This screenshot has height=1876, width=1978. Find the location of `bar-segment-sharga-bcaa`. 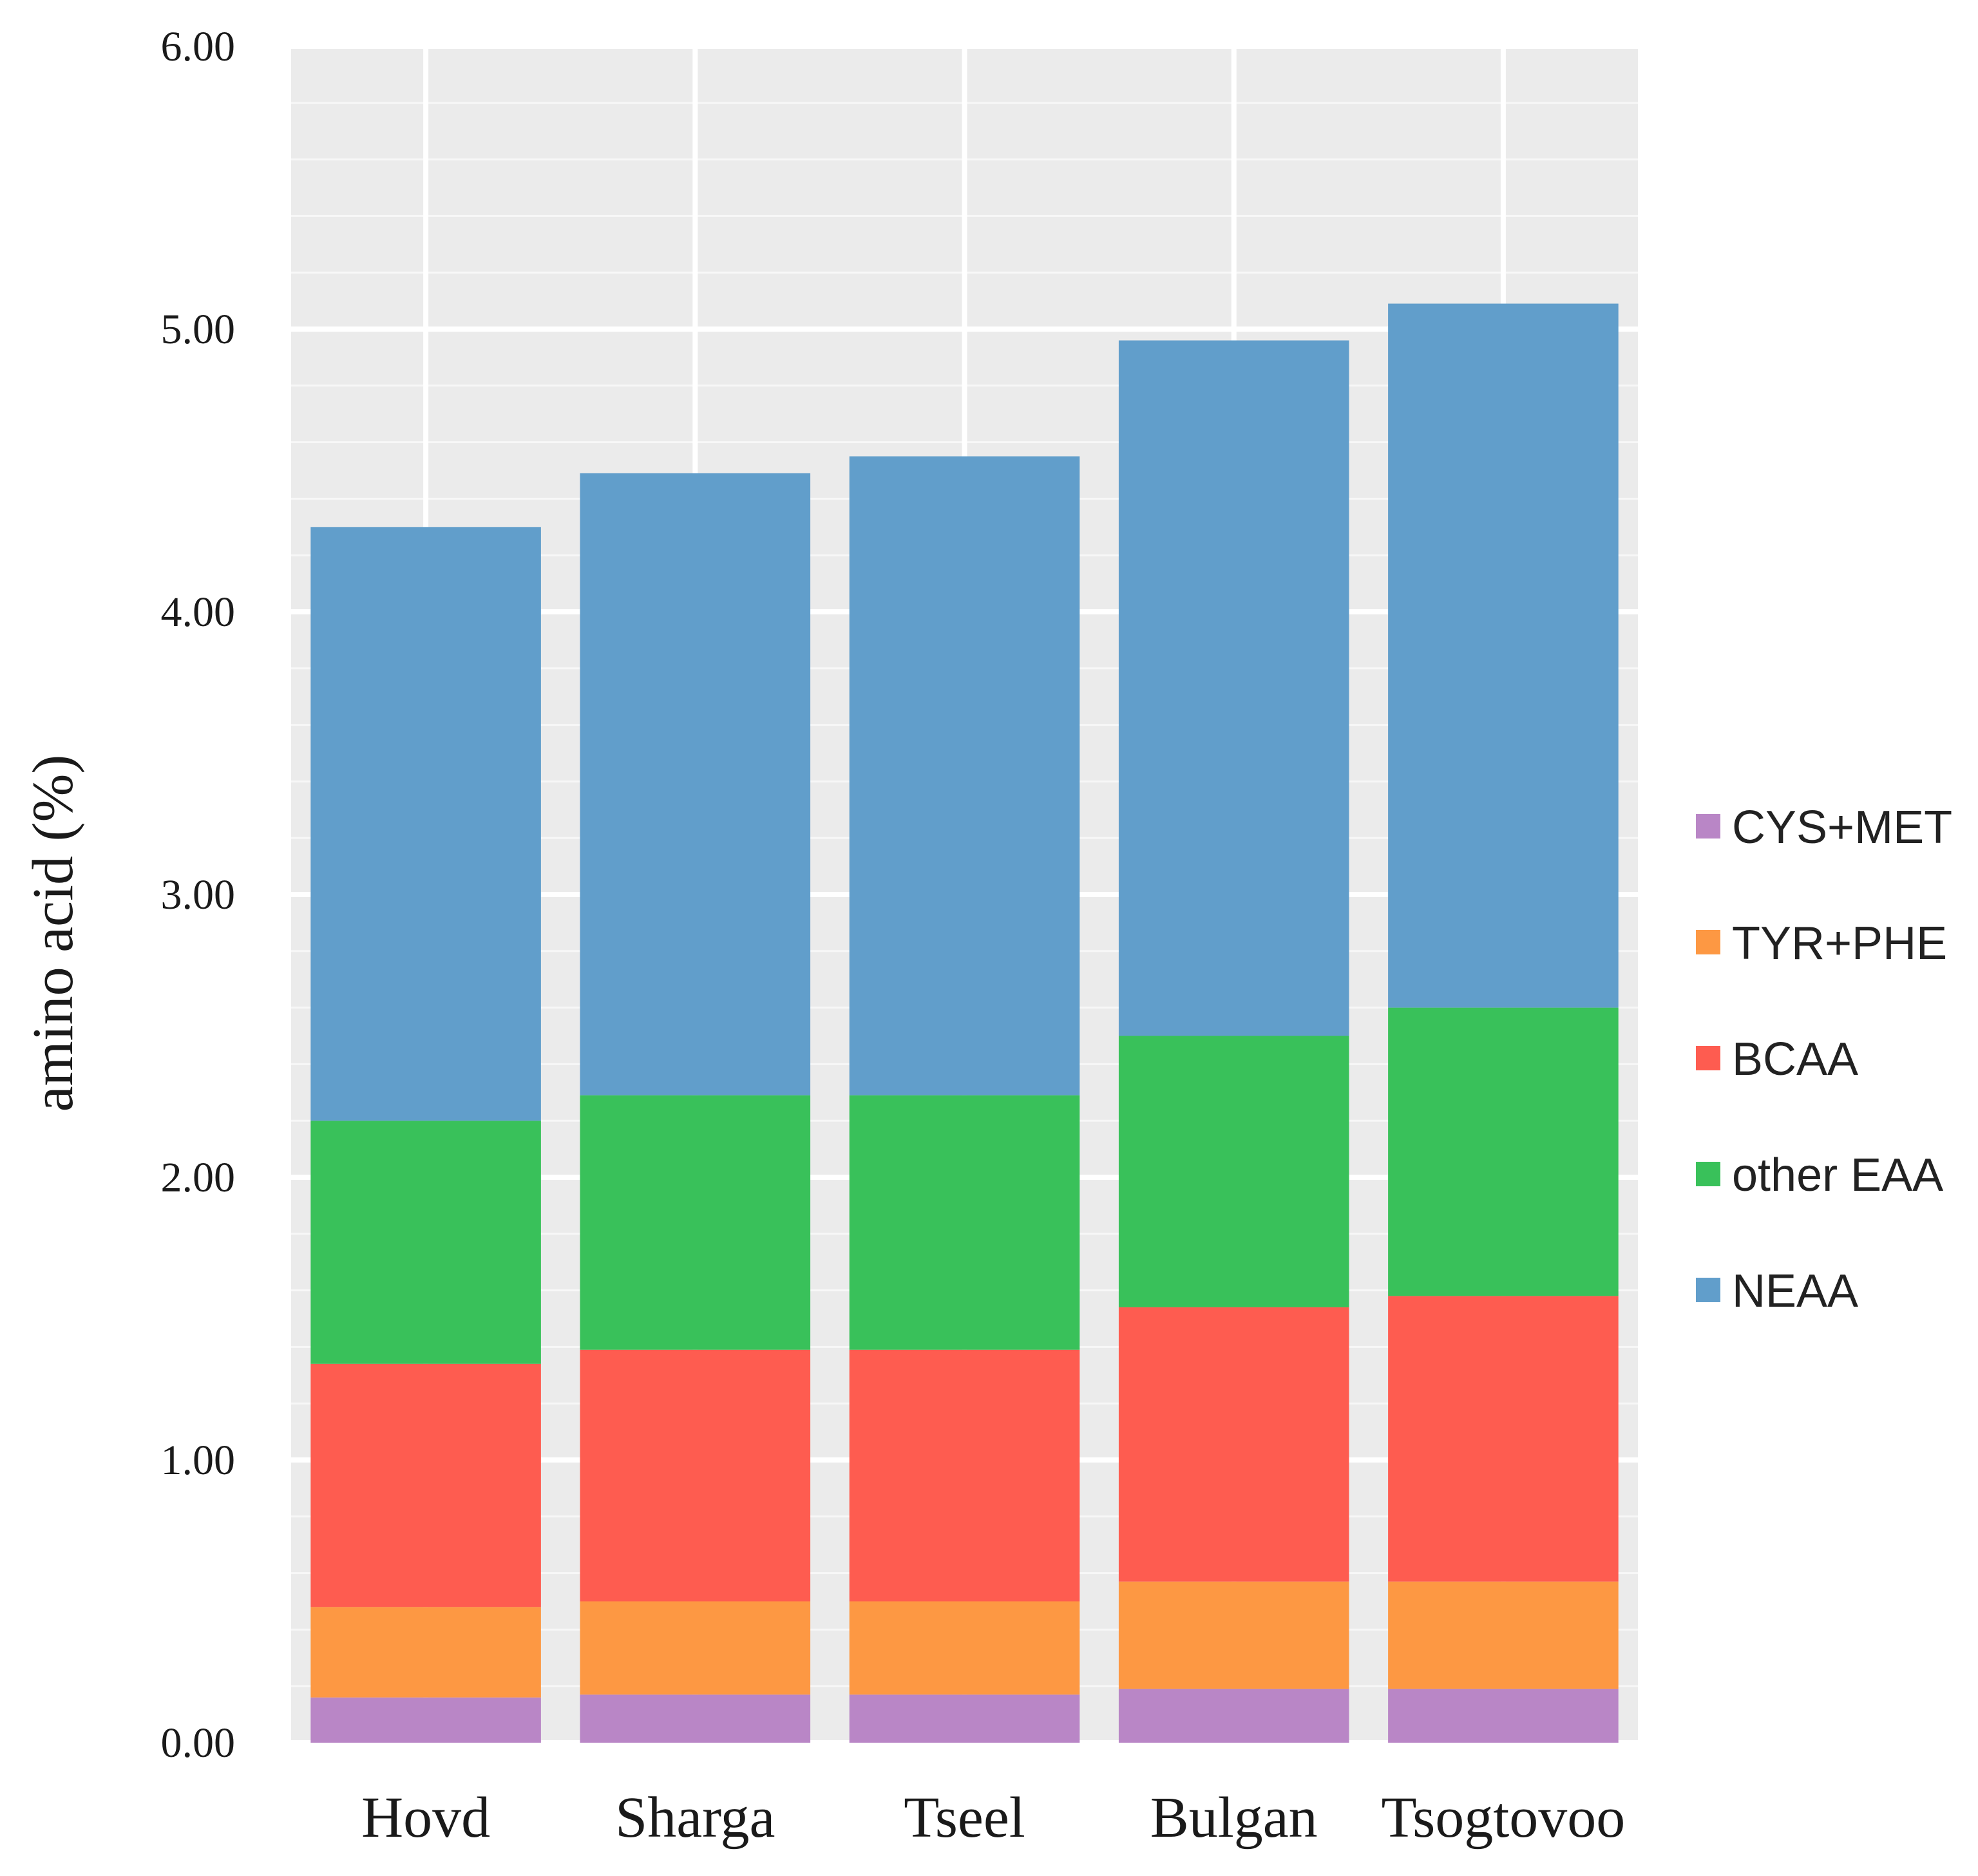

bar-segment-sharga-bcaa is located at coordinates (695, 1475).